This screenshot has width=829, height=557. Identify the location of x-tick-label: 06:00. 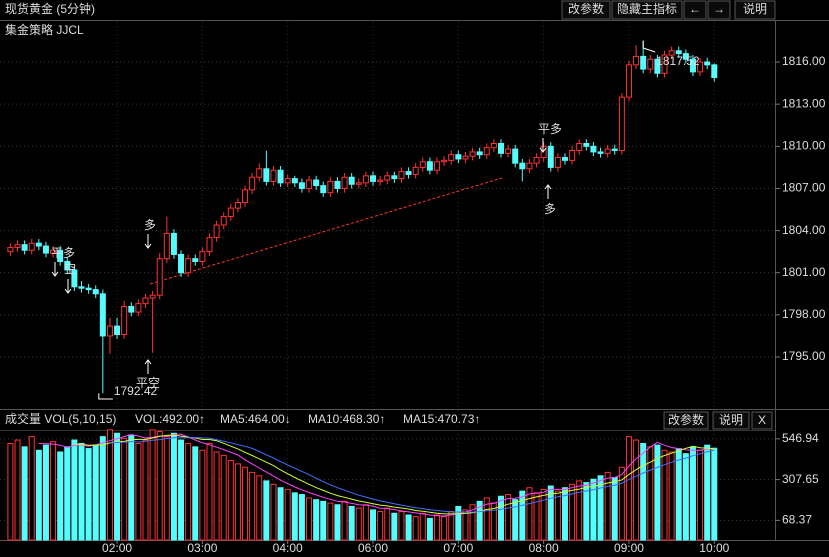
(373, 548).